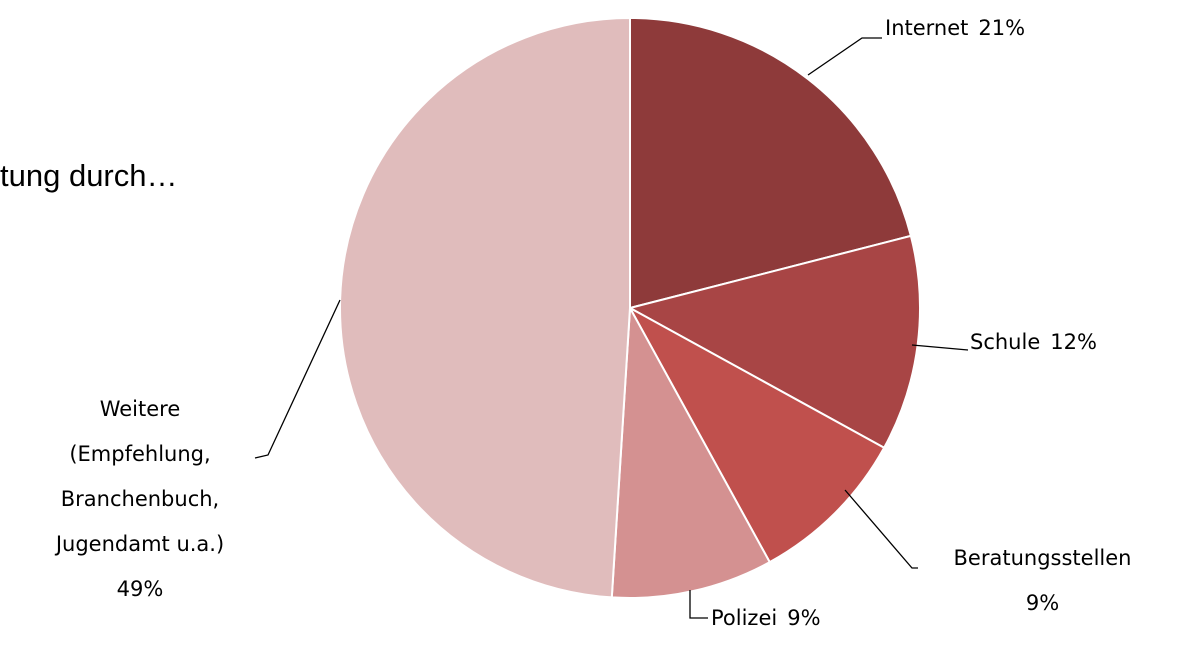 The height and width of the screenshot is (658, 1189). I want to click on value-label: 49%, so click(140, 589).